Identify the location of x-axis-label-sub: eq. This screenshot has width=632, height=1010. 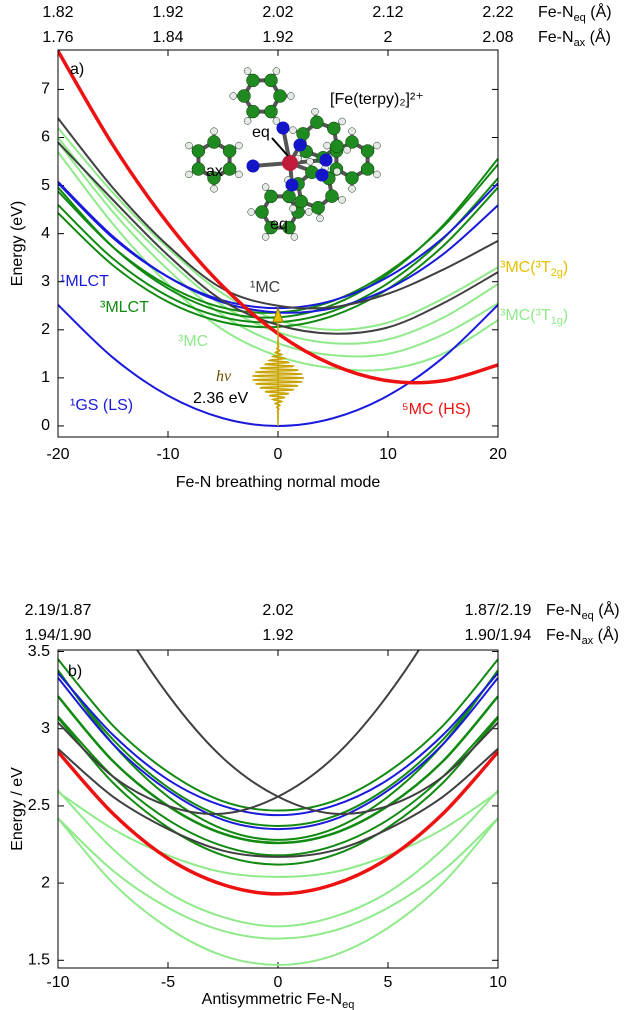
(348, 1004).